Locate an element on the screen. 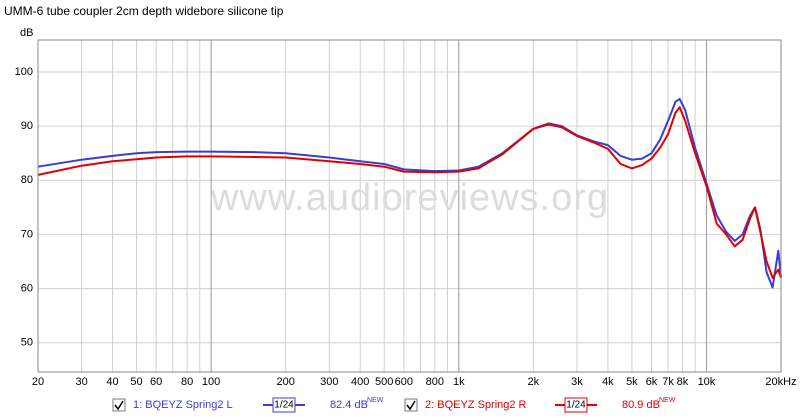  y-tick-label: 100 is located at coordinates (24, 72).